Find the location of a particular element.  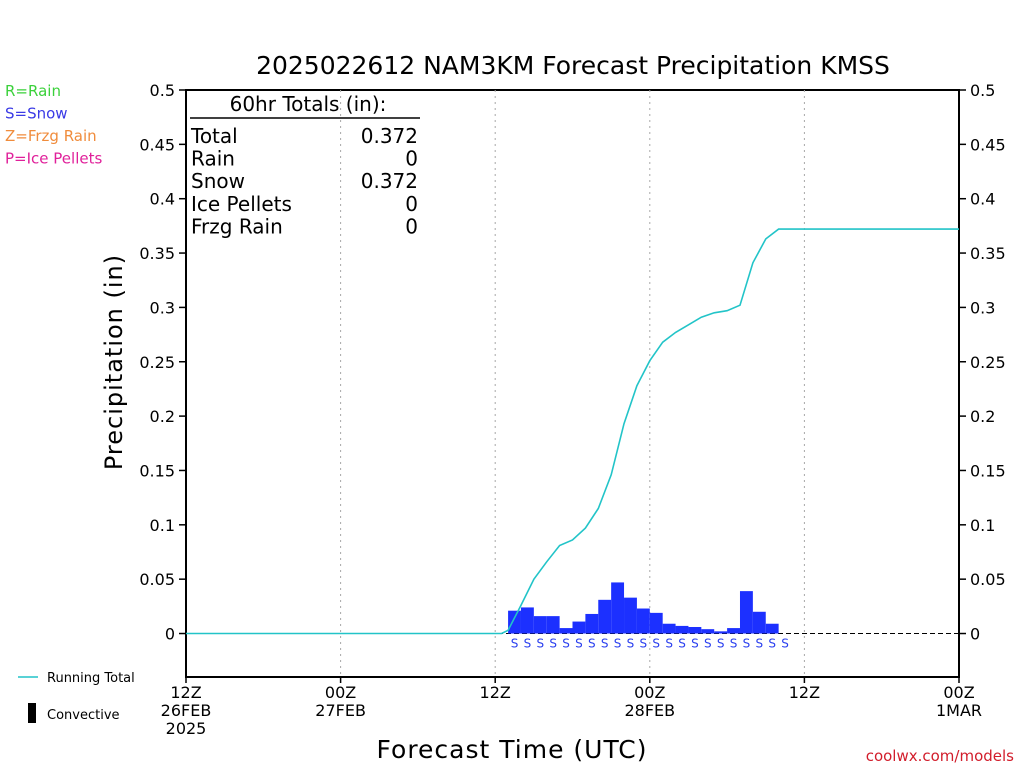

y-tick-label-right-1: 0.05 is located at coordinates (988, 579).